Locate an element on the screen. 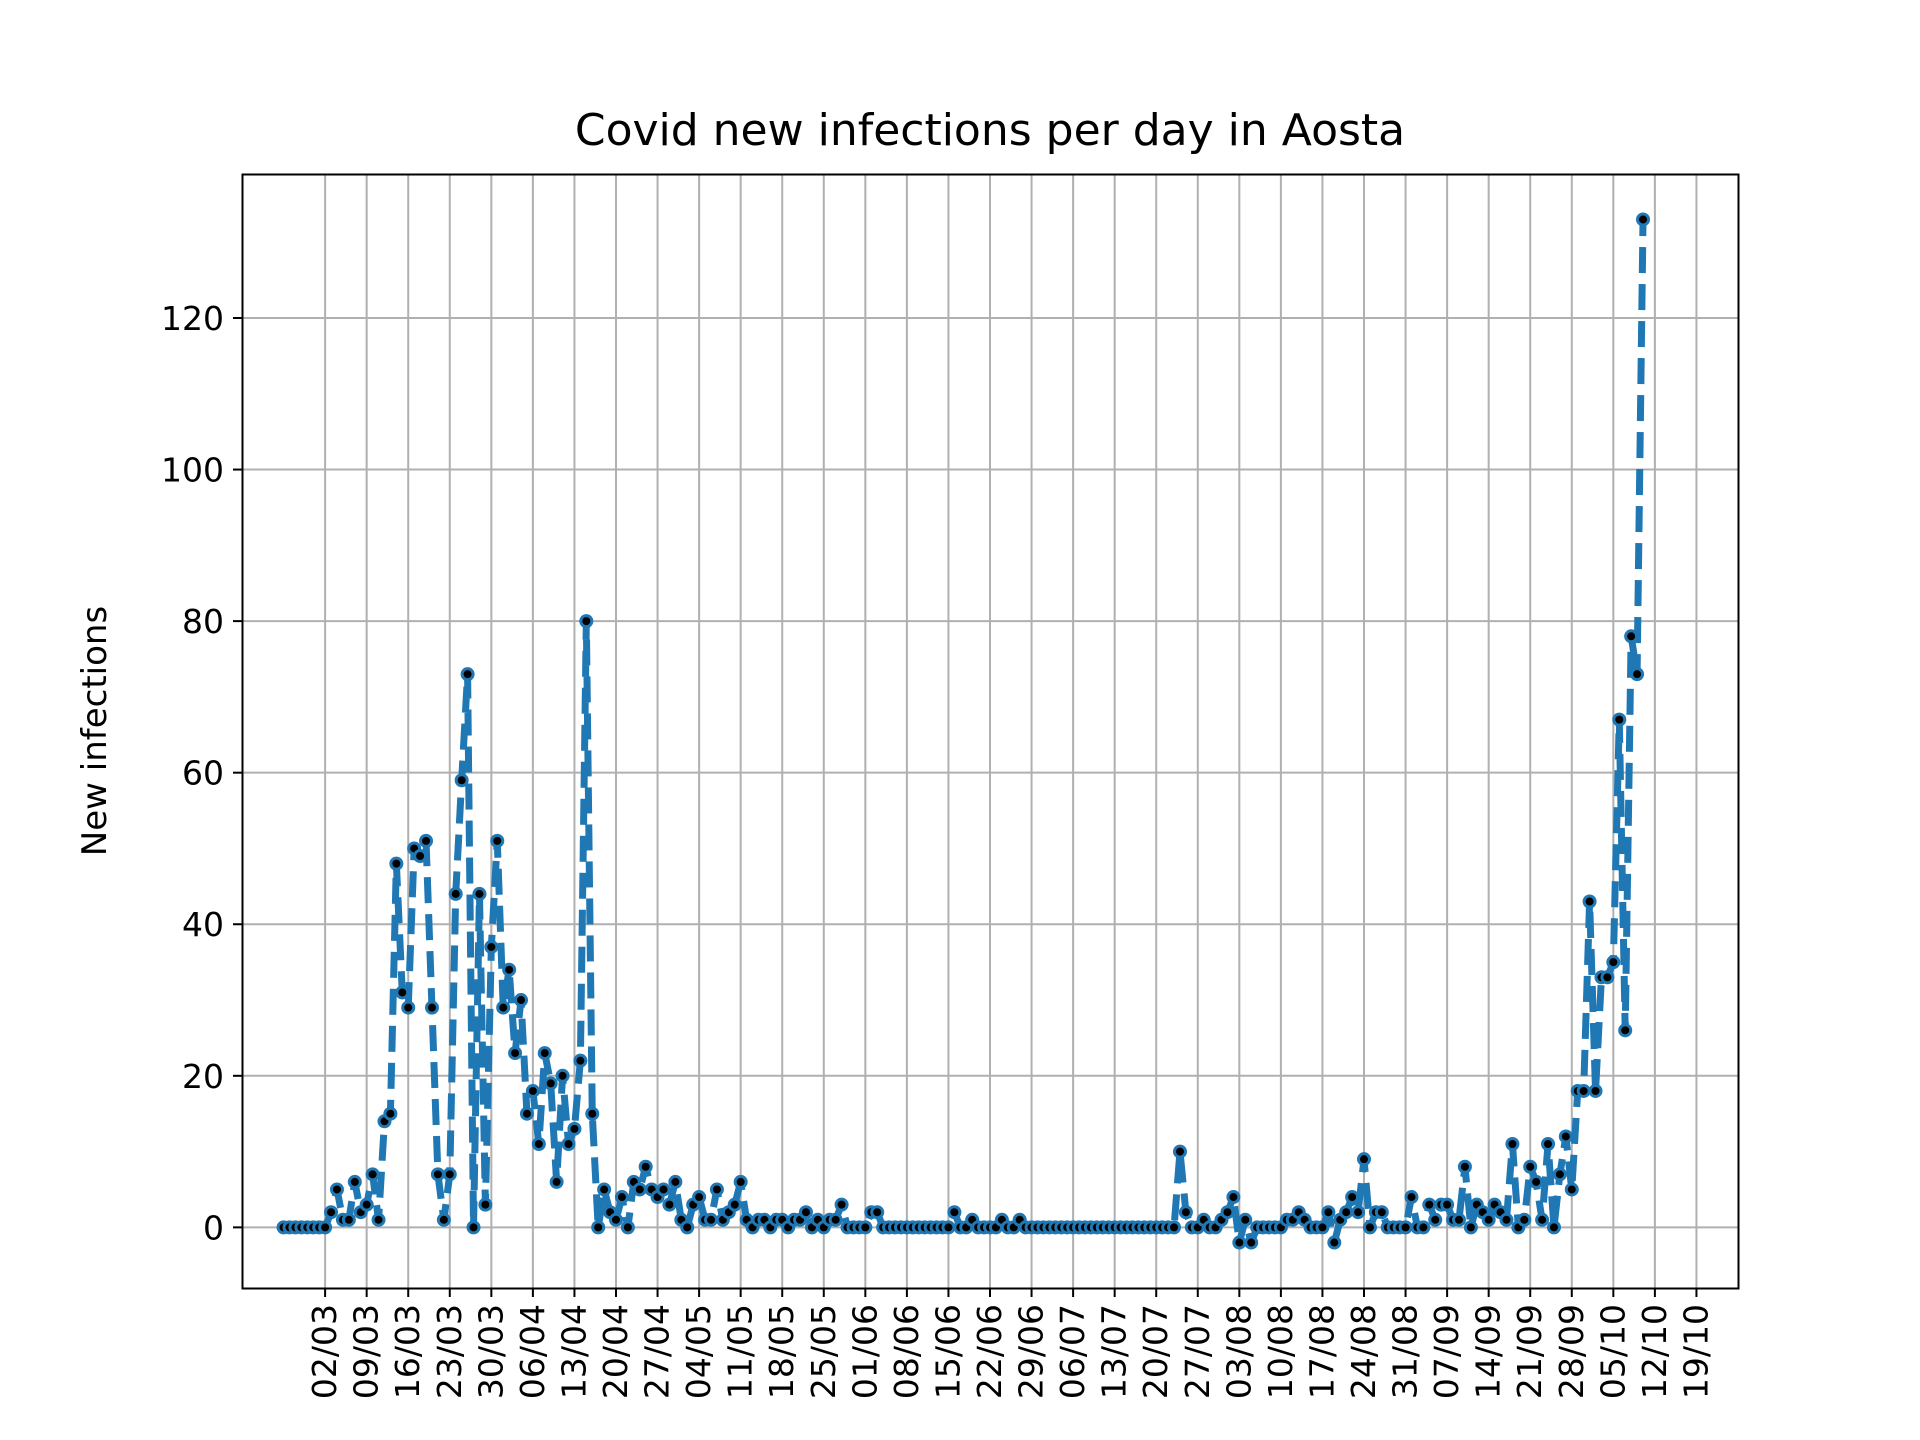 Image resolution: width=1920 pixels, height=1440 pixels. y-tick-label: 80 is located at coordinates (203, 621).